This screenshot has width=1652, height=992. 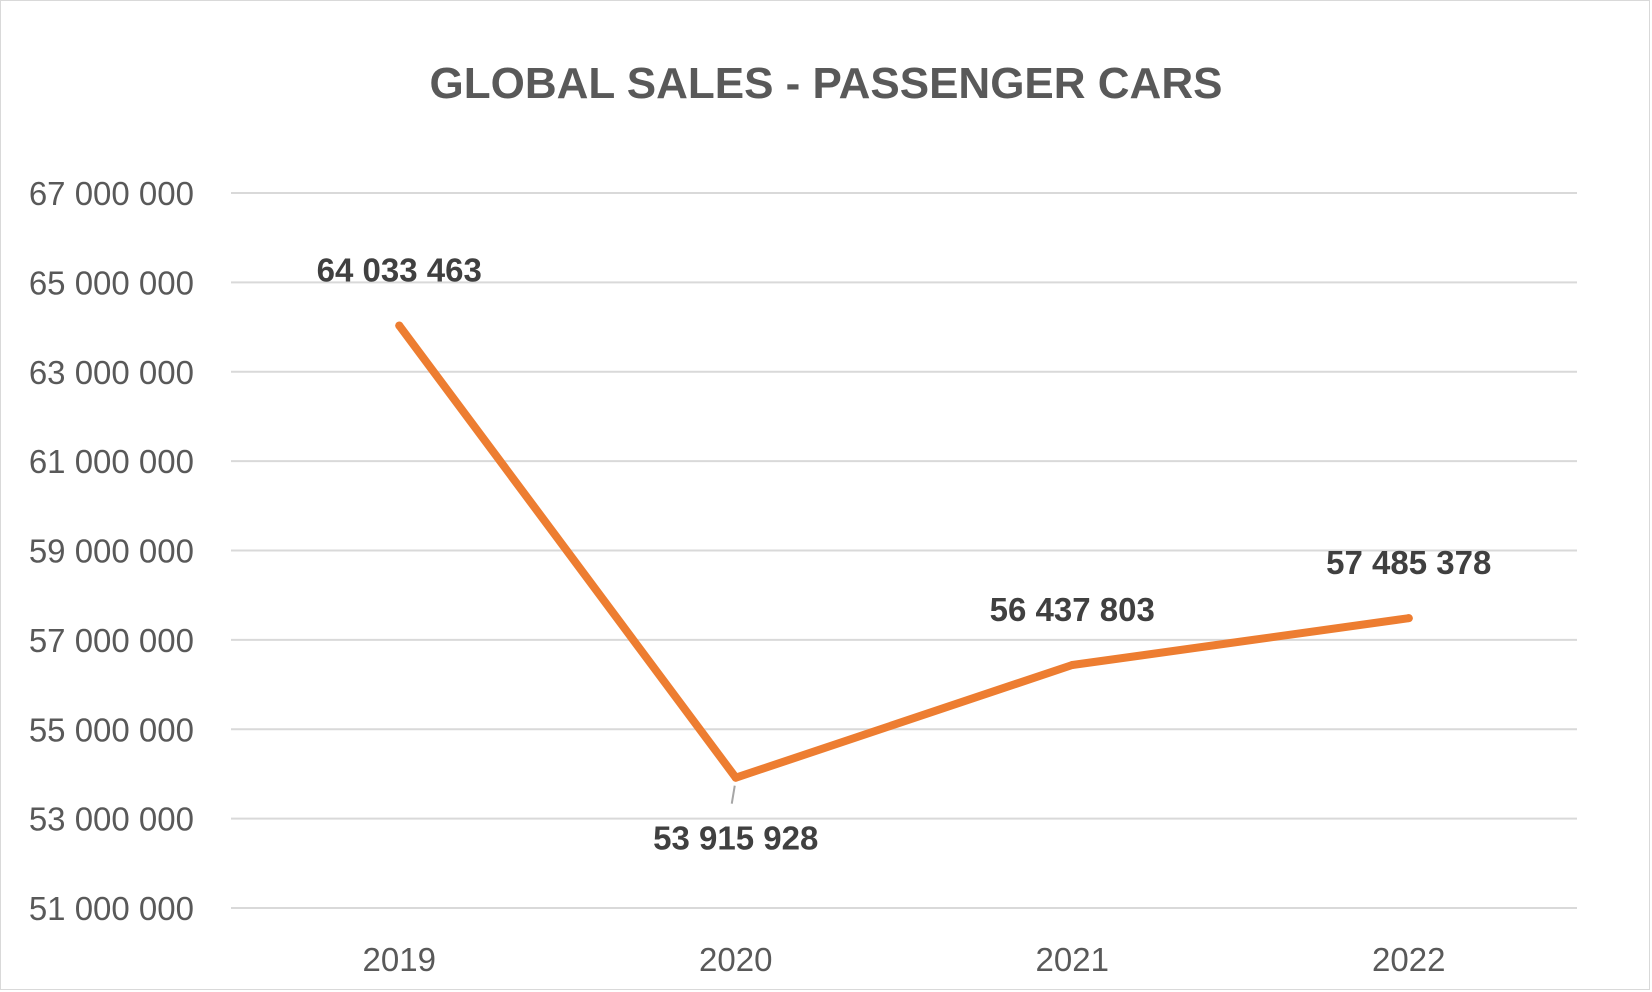 What do you see at coordinates (111, 461) in the screenshot?
I see `y-tick-label: 61 000 000` at bounding box center [111, 461].